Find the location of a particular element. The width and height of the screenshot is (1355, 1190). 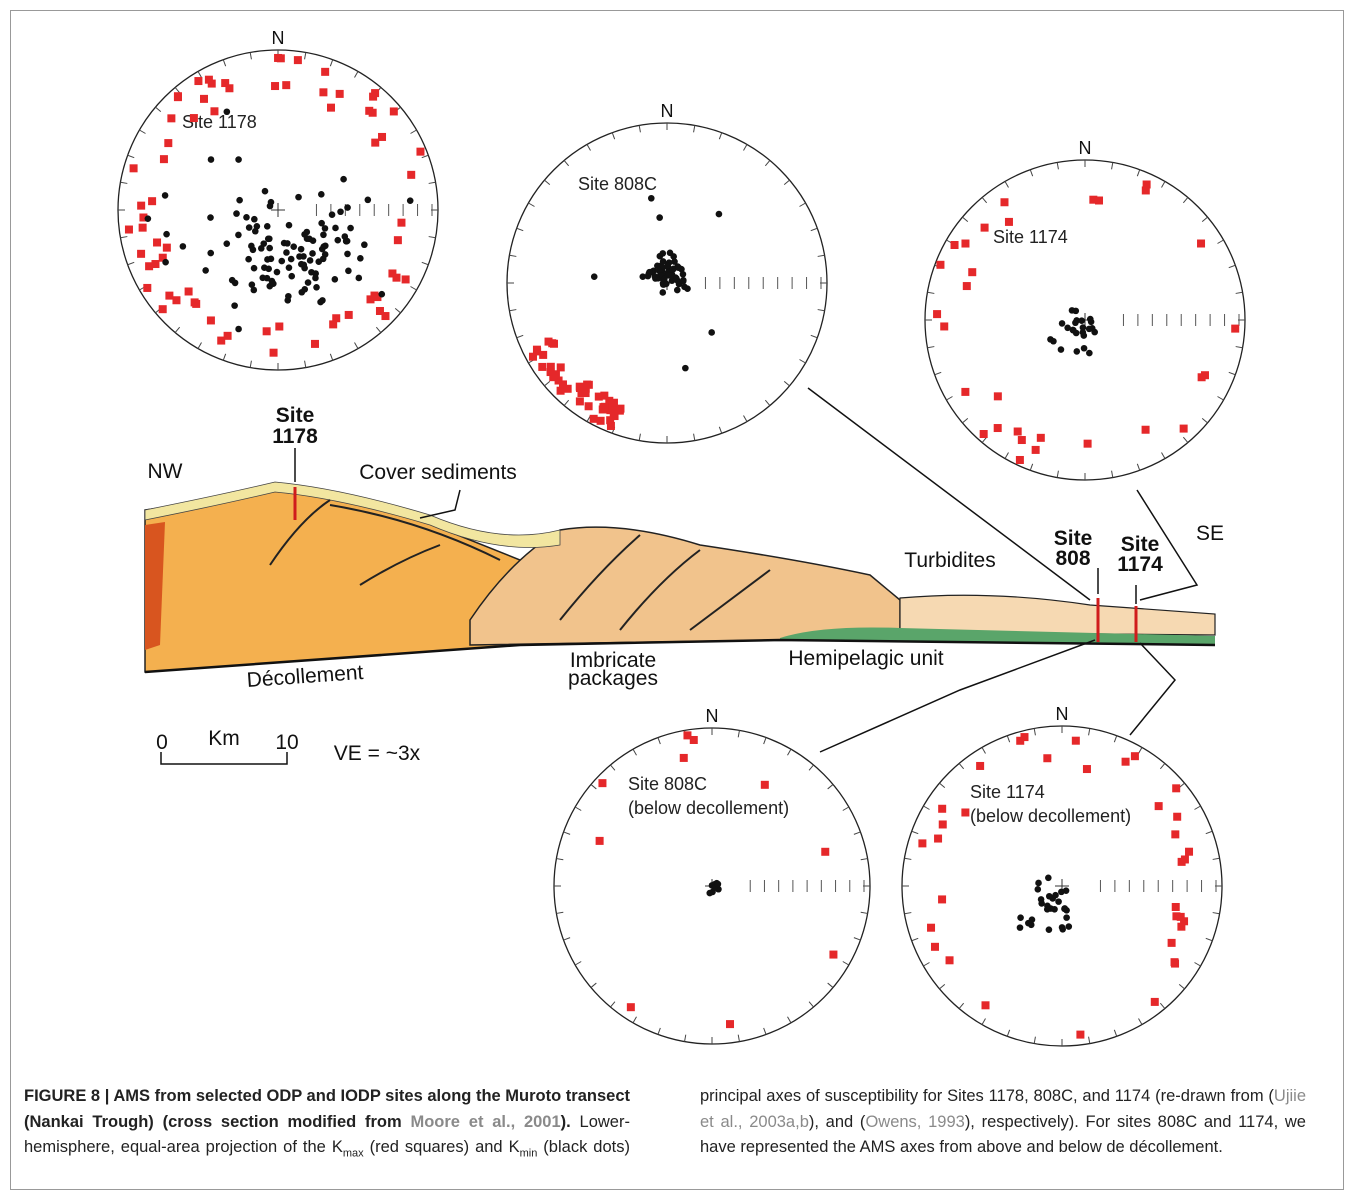

decollement-line is located at coordinates (680, 656).